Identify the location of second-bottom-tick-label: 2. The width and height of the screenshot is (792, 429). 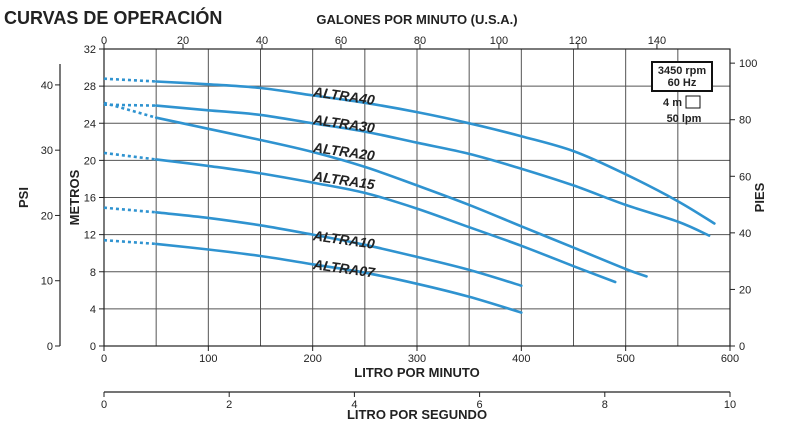
(229, 405).